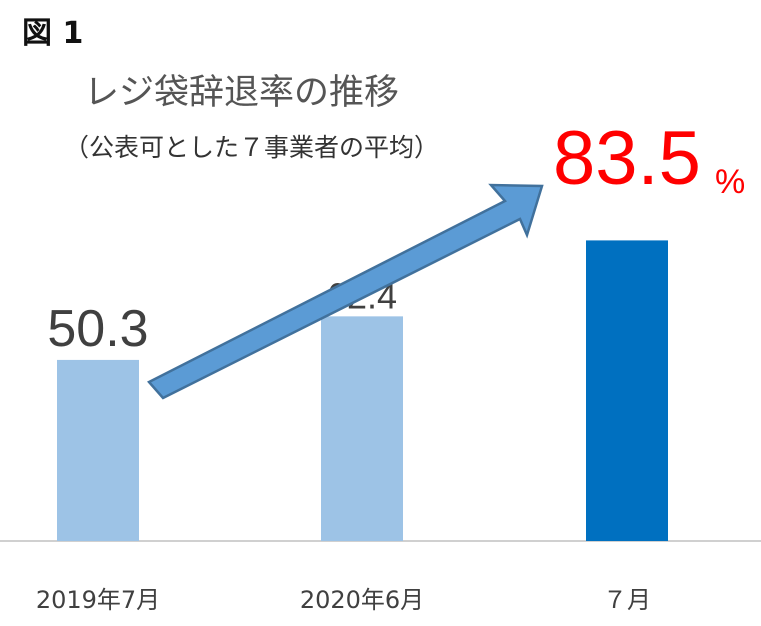 This screenshot has height=626, width=761. Describe the element at coordinates (242, 93) in the screenshot. I see `chart-title: レジ袋辞退率の推移` at that location.